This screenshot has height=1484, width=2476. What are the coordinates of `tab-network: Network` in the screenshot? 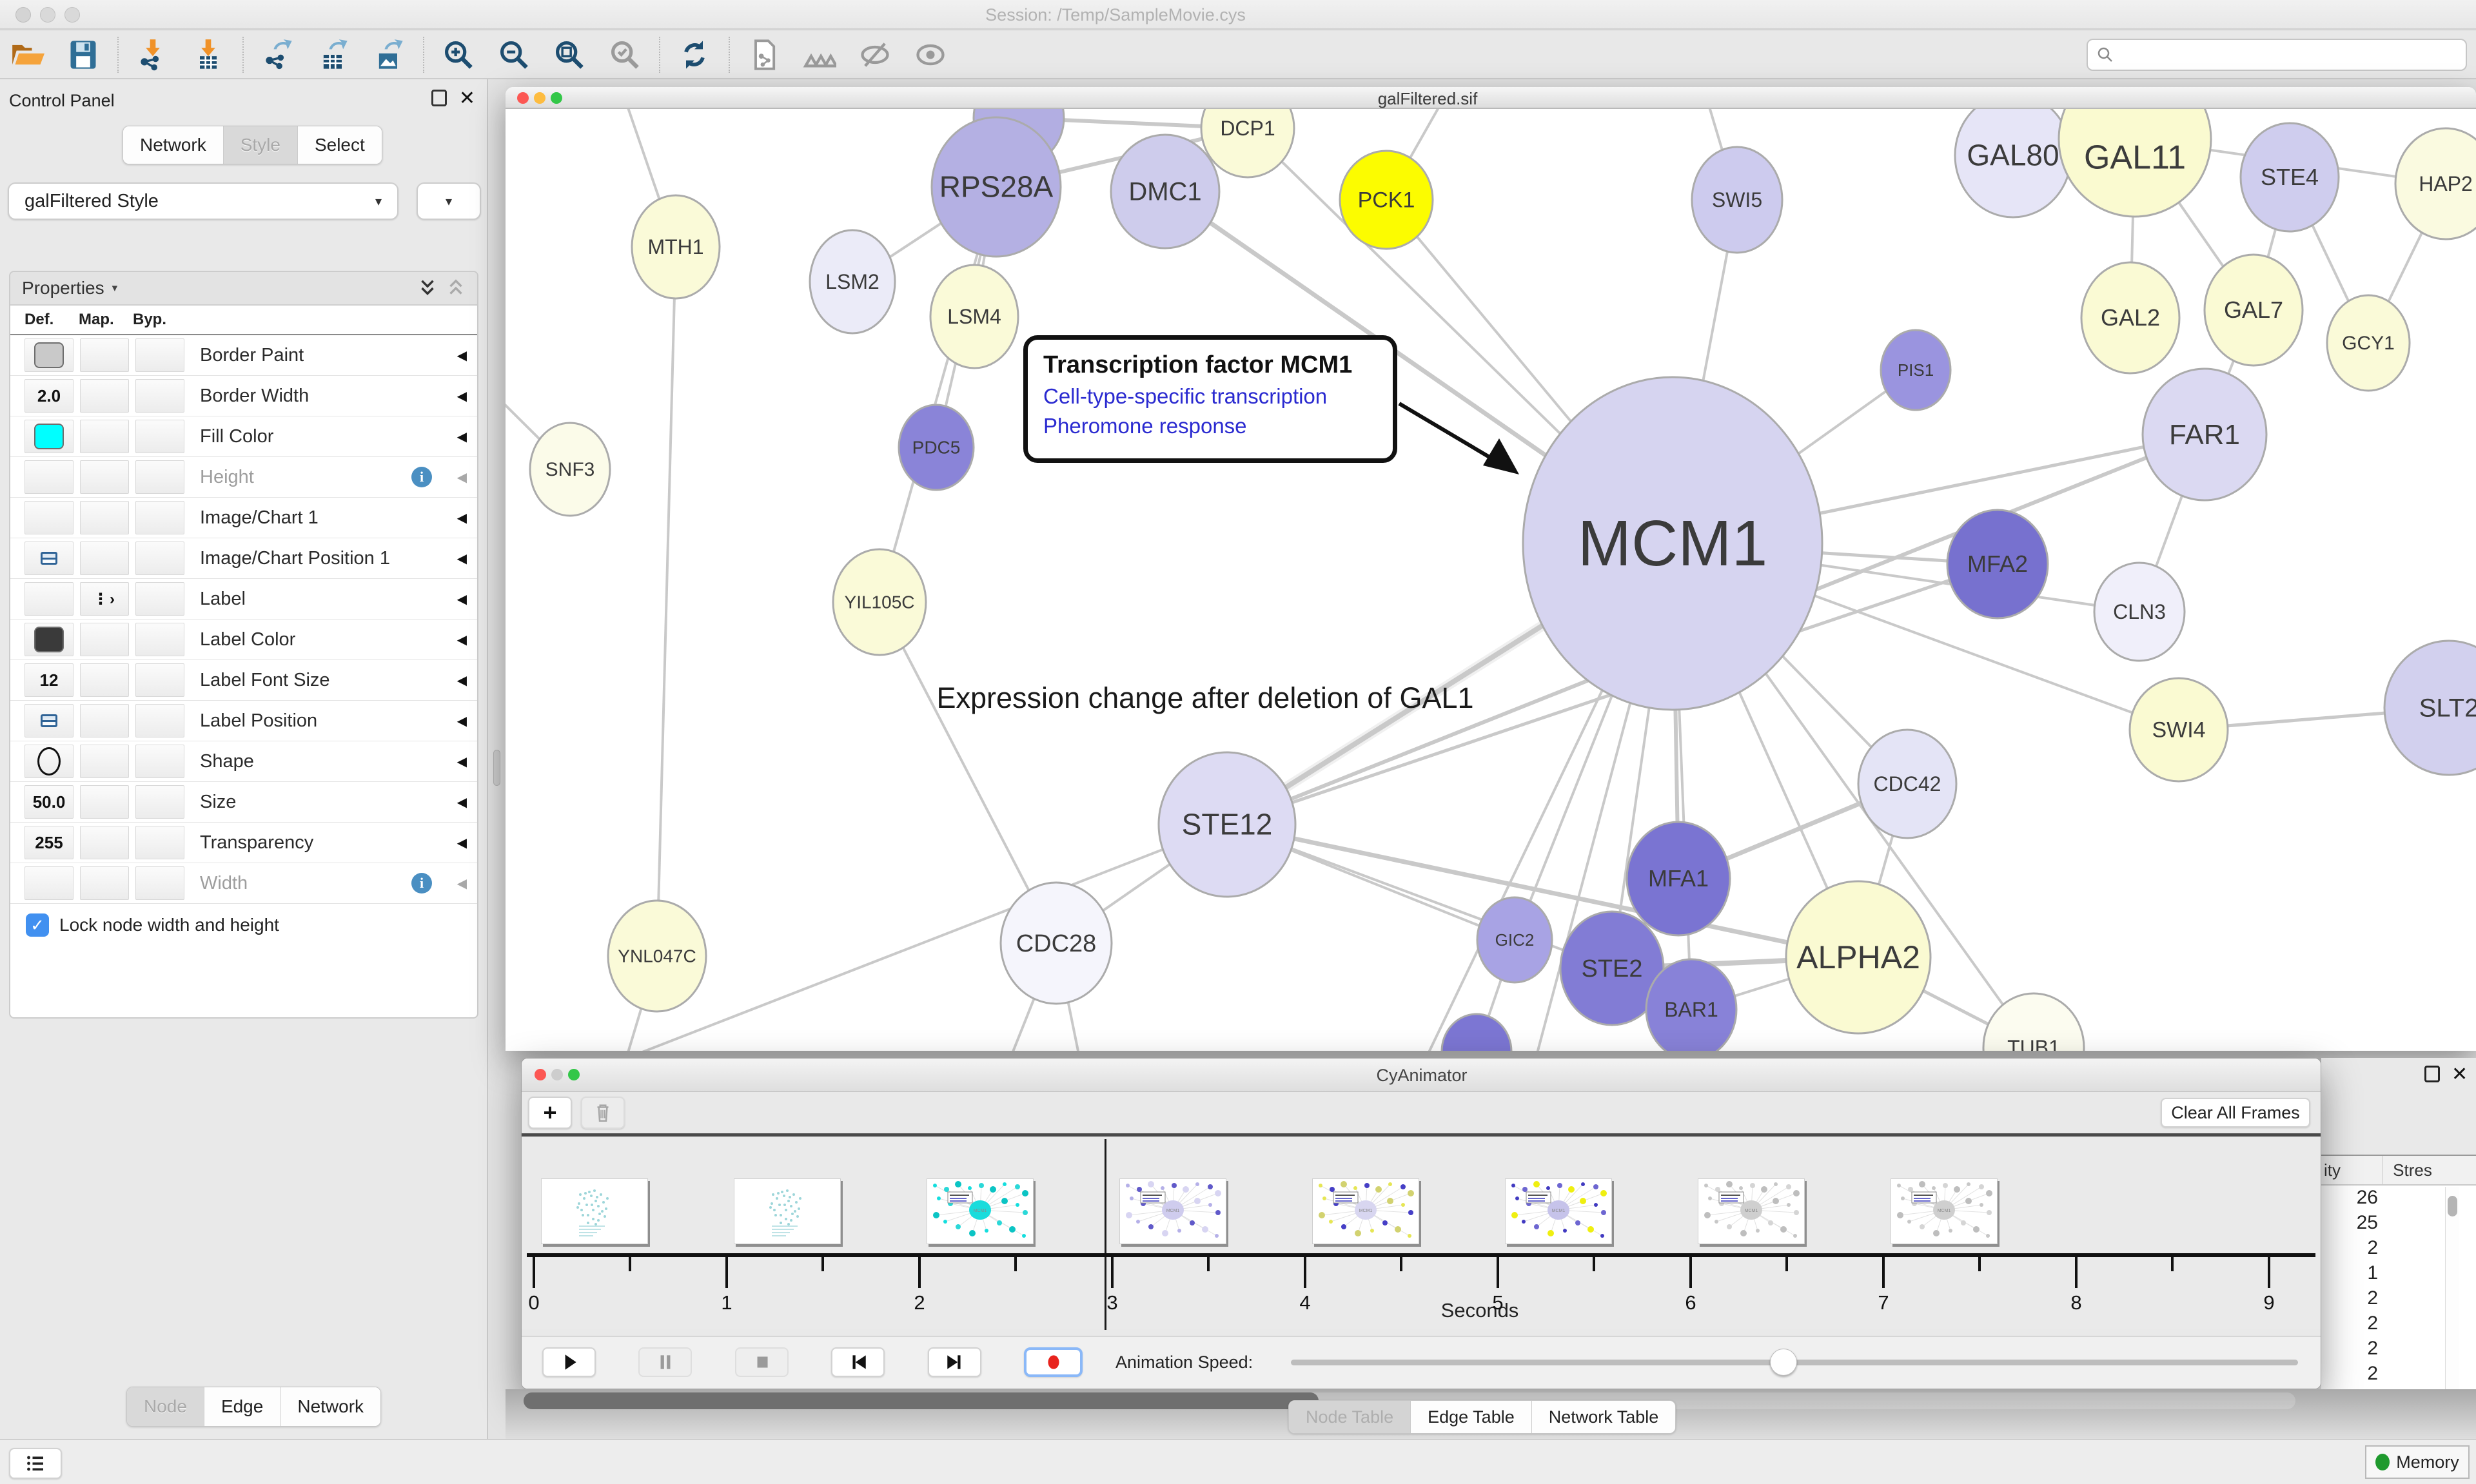 It's located at (173, 145).